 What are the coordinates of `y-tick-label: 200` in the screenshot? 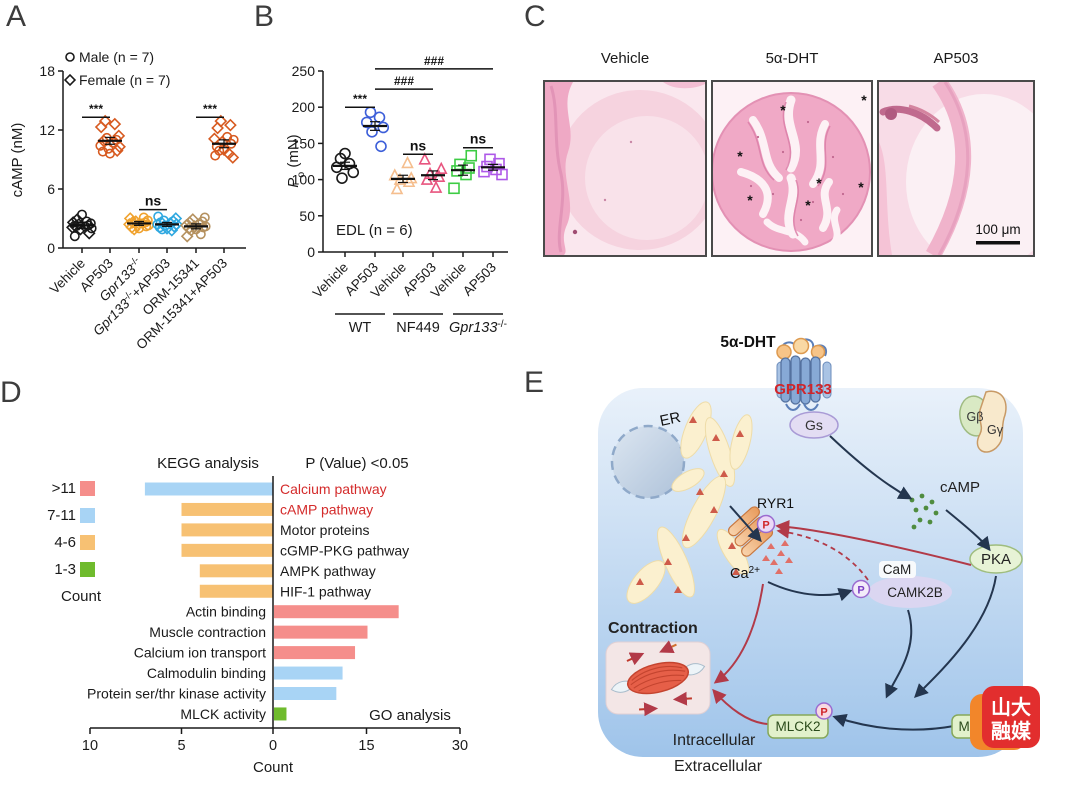 It's located at (304, 107).